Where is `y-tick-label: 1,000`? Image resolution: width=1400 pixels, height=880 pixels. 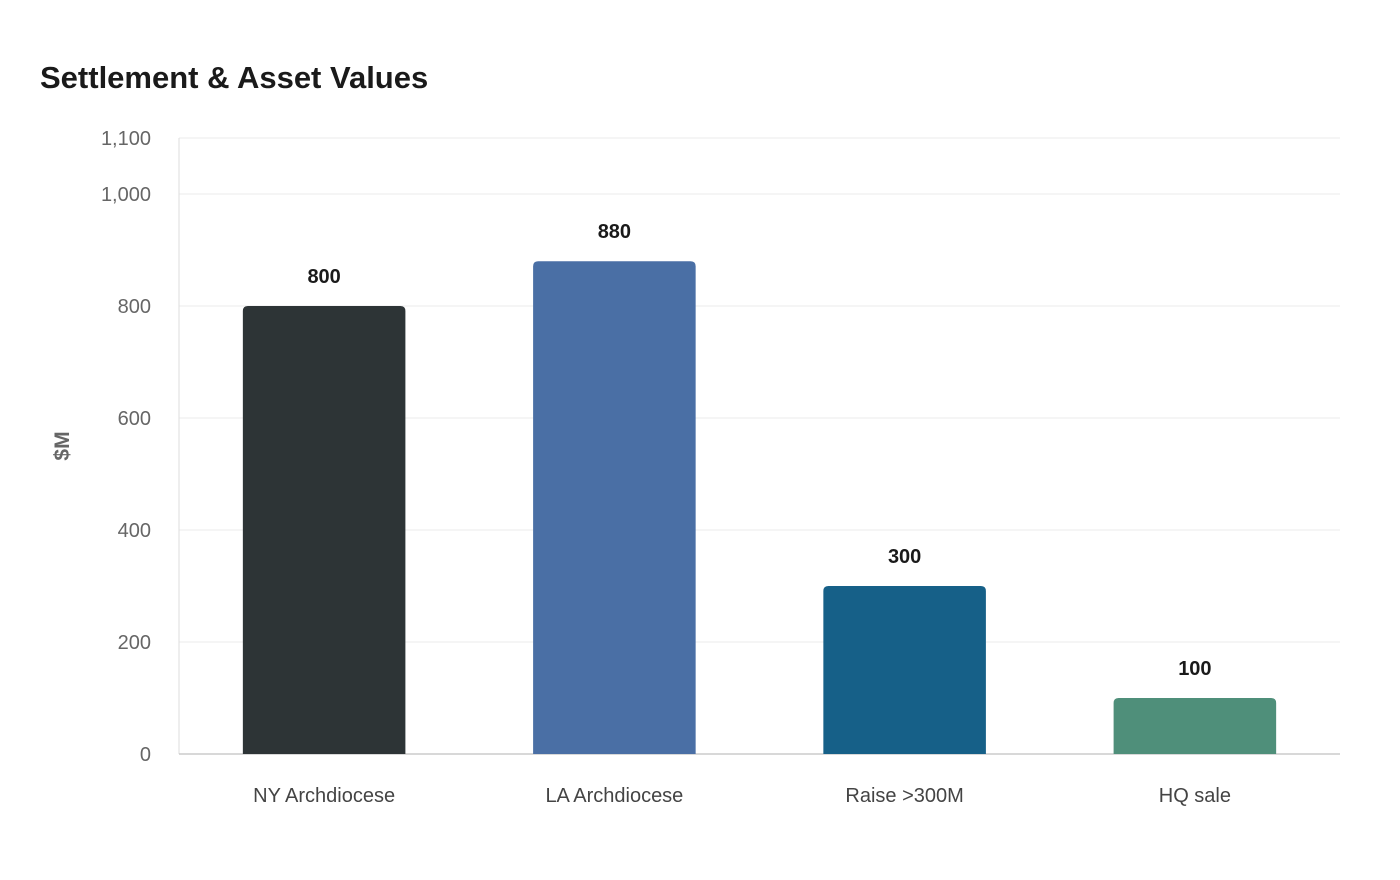 y-tick-label: 1,000 is located at coordinates (126, 195).